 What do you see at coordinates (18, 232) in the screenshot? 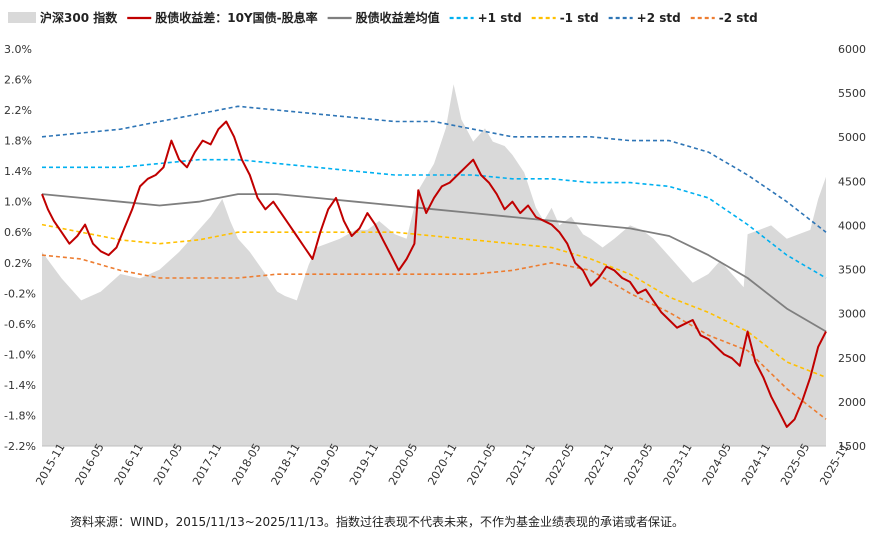
I see `left-tick-label: 0.6%` at bounding box center [18, 232].